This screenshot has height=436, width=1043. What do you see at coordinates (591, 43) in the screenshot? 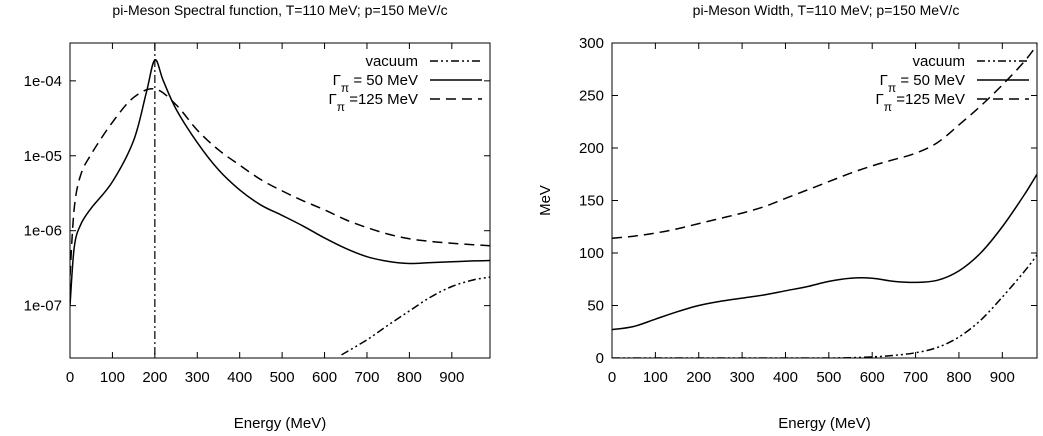
I see `y-tick-label: 300` at bounding box center [591, 43].